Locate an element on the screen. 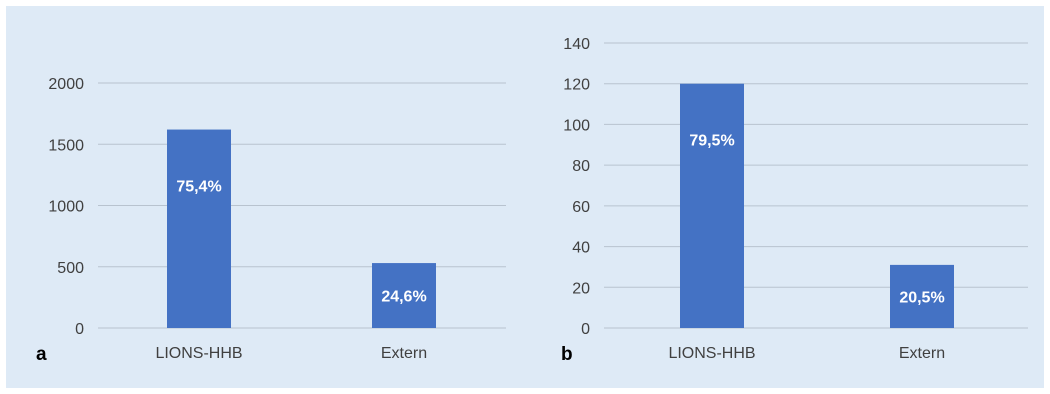 This screenshot has height=394, width=1050. panel-letter: b is located at coordinates (567, 354).